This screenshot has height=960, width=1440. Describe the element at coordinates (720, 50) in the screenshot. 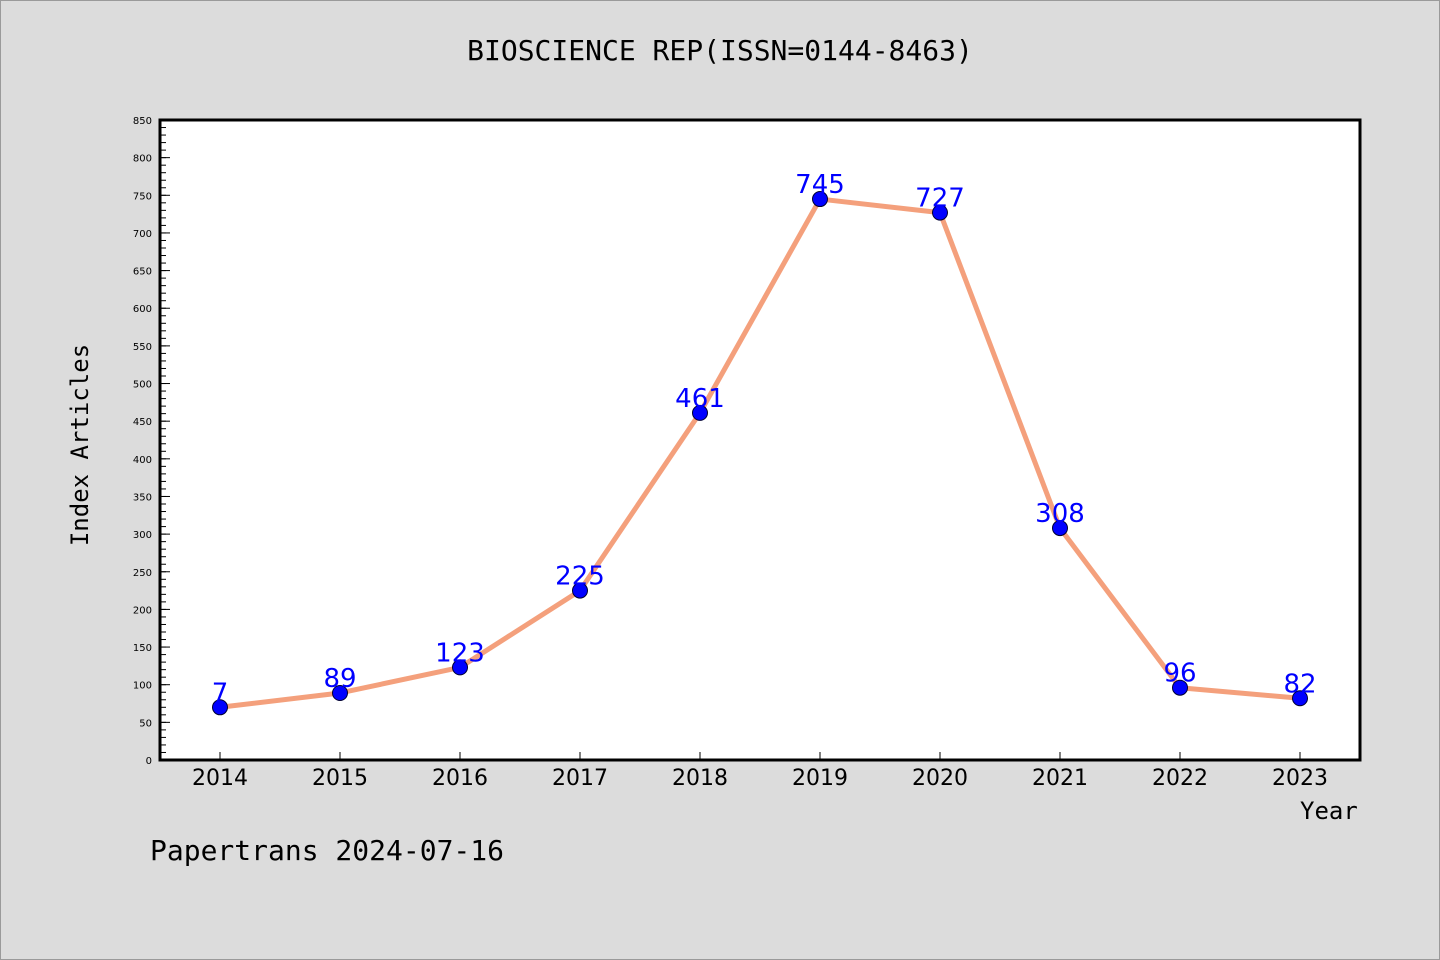

I see `chart-title: BIOSCIENCE REP(ISSN=0144-8463)` at that location.